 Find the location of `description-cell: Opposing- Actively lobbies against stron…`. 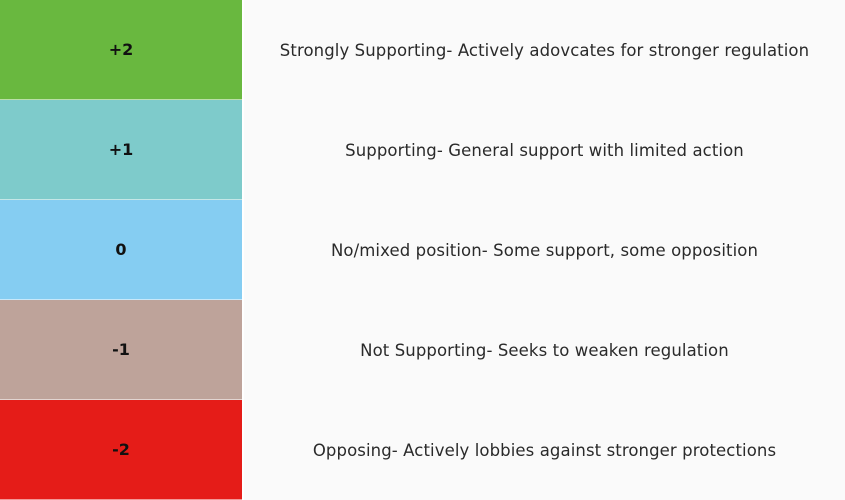

description-cell: Opposing- Actively lobbies against stron… is located at coordinates (543, 450).